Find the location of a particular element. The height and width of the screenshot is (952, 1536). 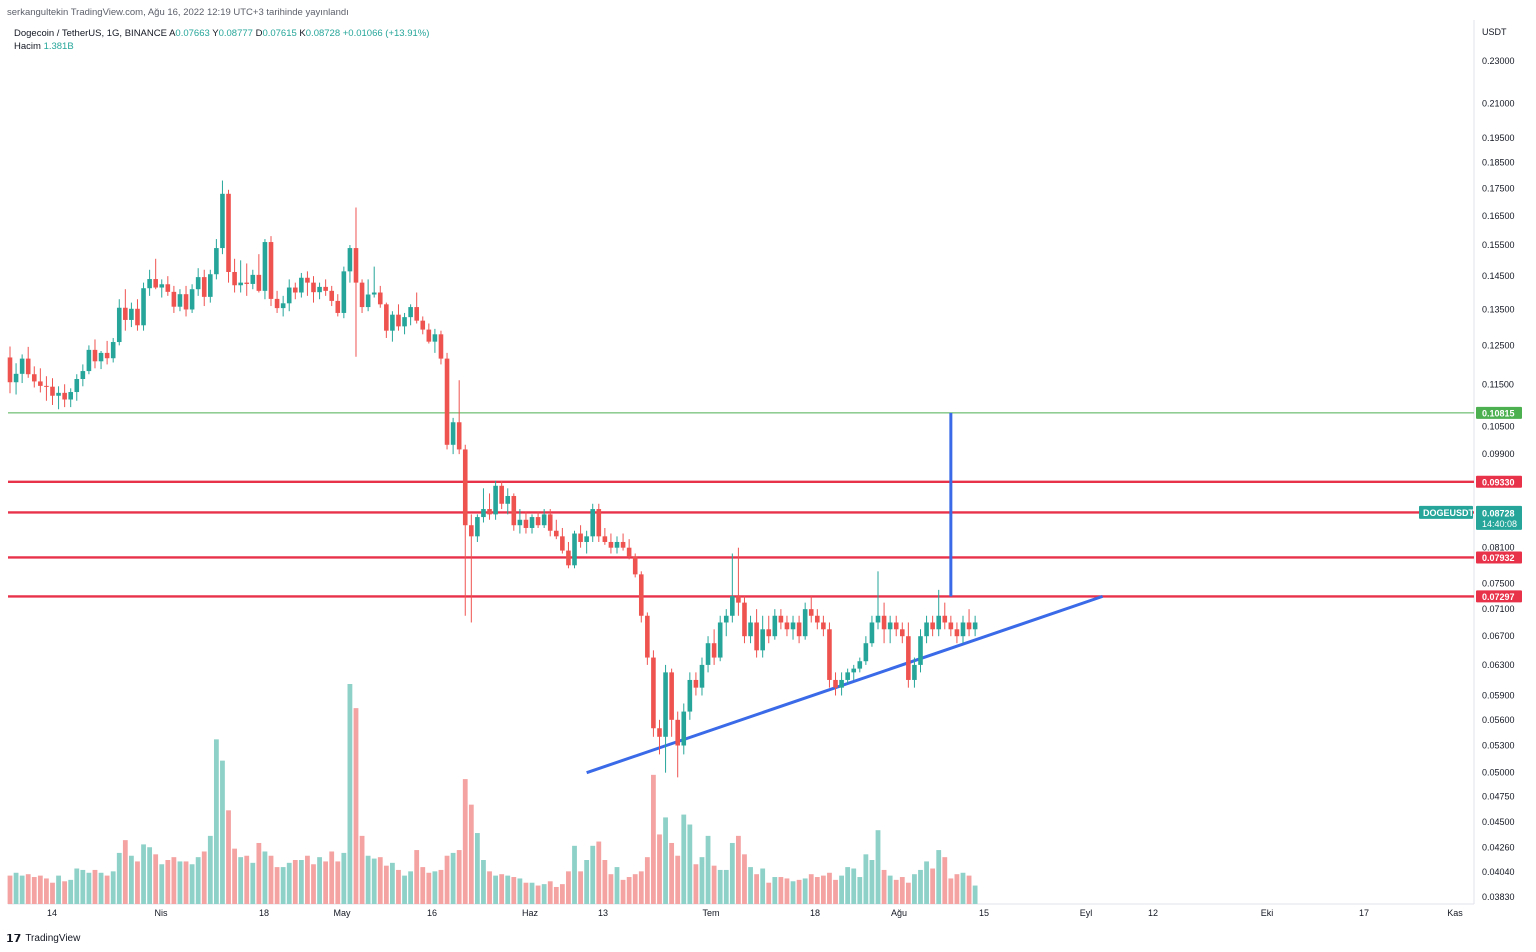

countdown-label: 14:40:08 is located at coordinates (1499, 524).